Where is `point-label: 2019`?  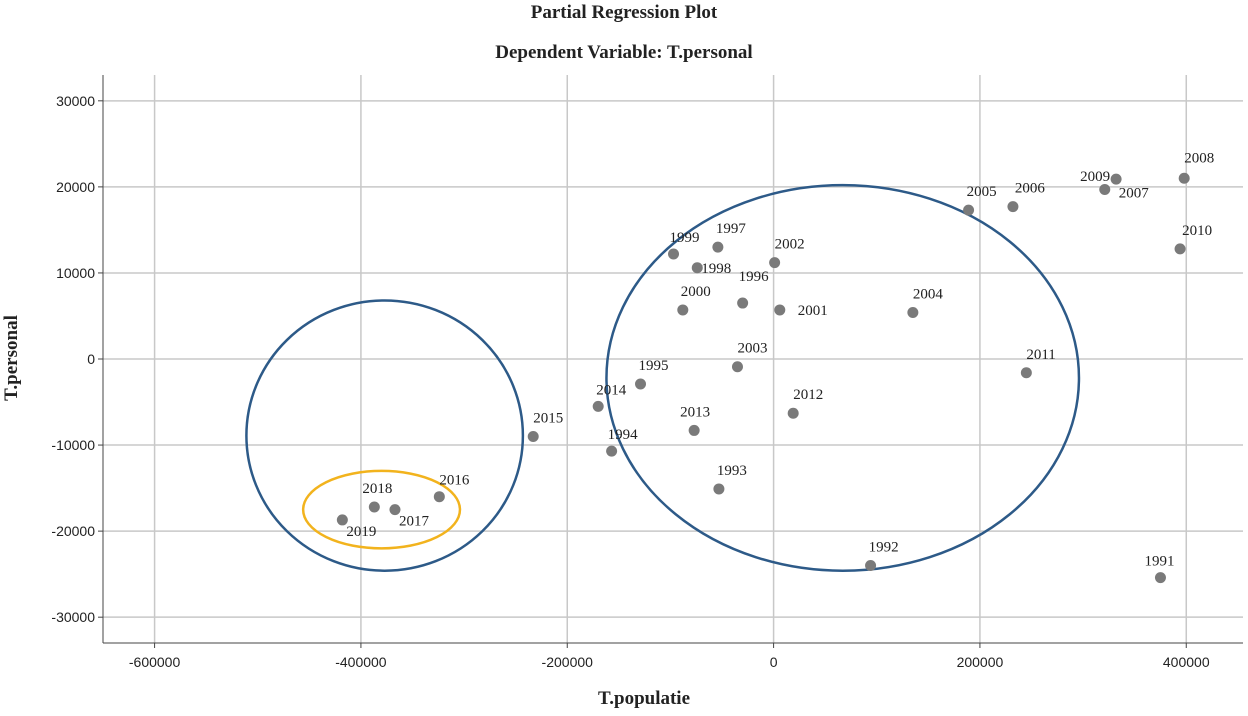 point-label: 2019 is located at coordinates (361, 532).